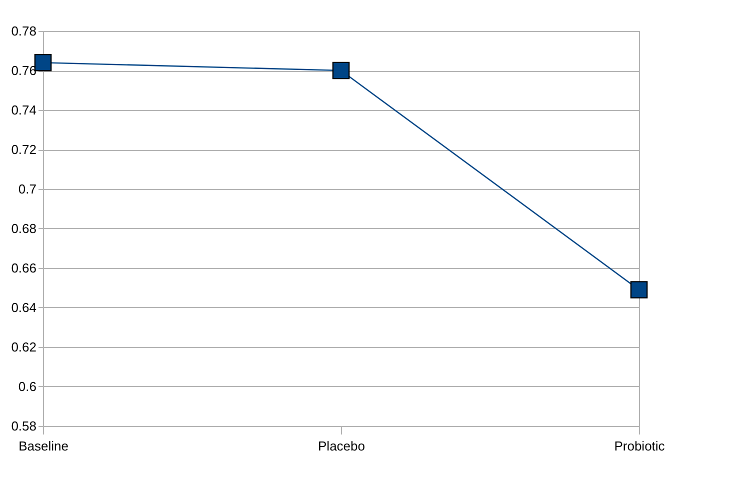 The height and width of the screenshot is (477, 739). What do you see at coordinates (23, 426) in the screenshot?
I see `y-tick-label: 0.58` at bounding box center [23, 426].